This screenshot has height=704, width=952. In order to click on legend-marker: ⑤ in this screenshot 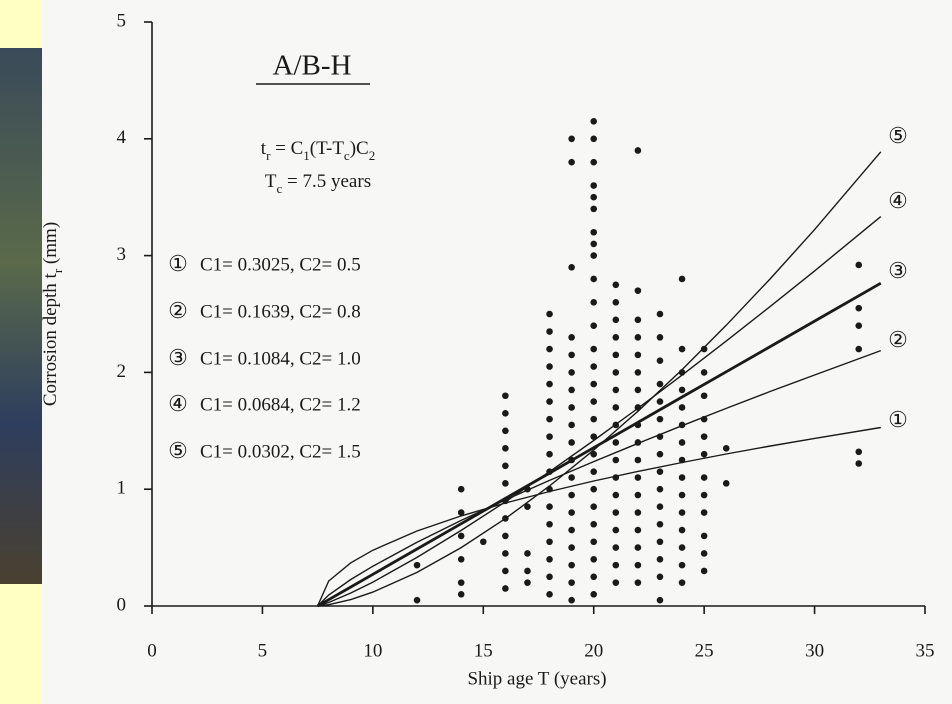, I will do `click(178, 450)`.